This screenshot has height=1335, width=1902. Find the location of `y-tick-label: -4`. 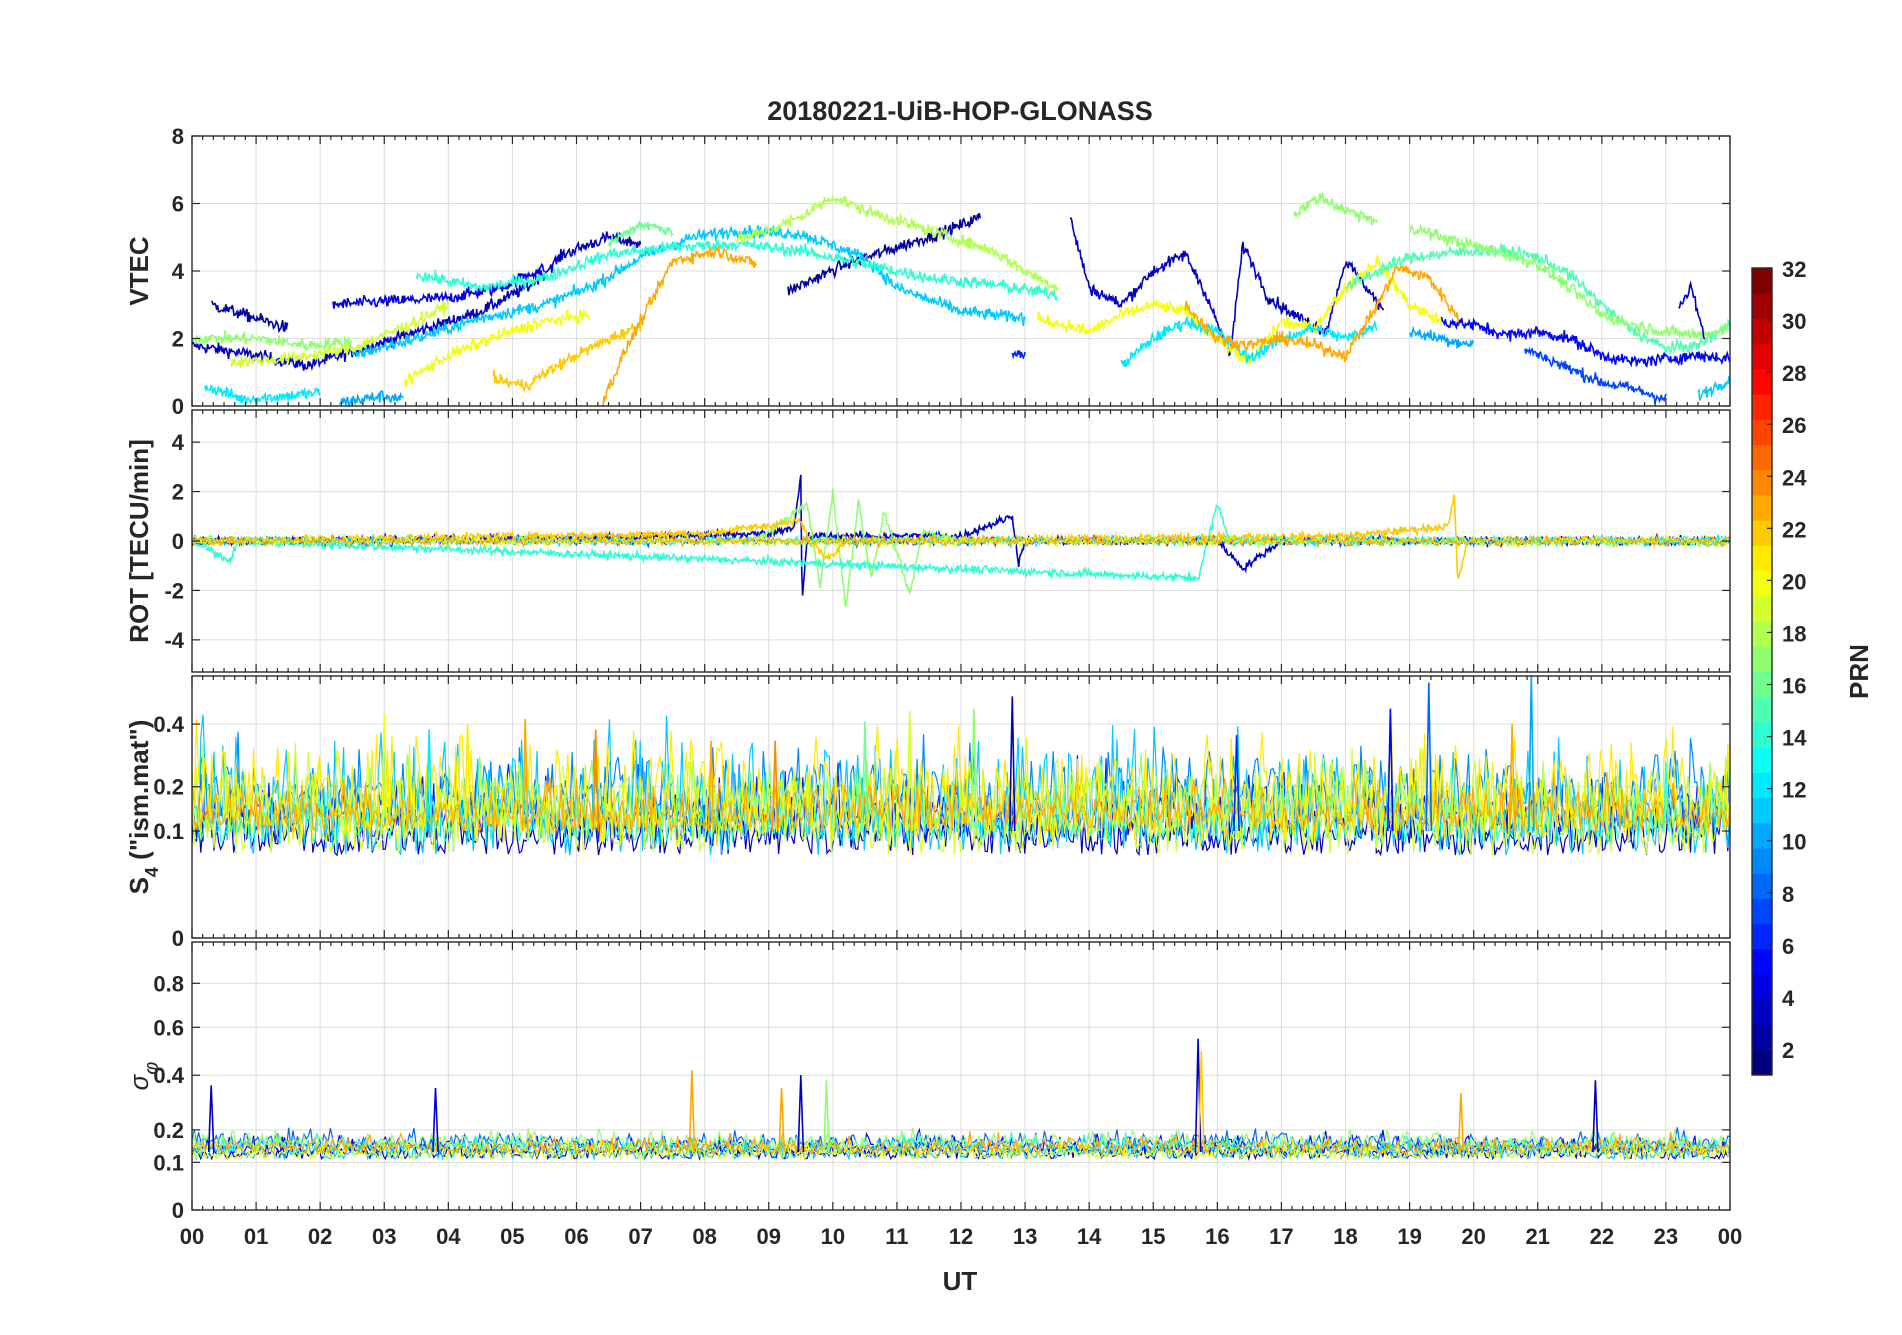

y-tick-label: -4 is located at coordinates (174, 640).